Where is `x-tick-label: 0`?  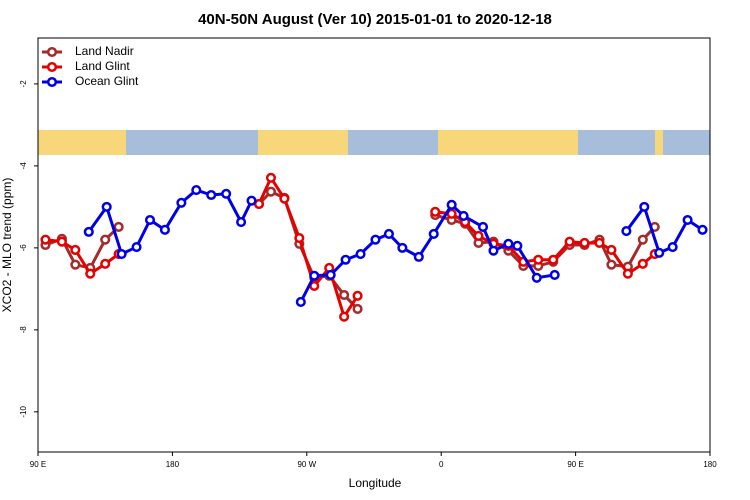
x-tick-label: 0 is located at coordinates (441, 464).